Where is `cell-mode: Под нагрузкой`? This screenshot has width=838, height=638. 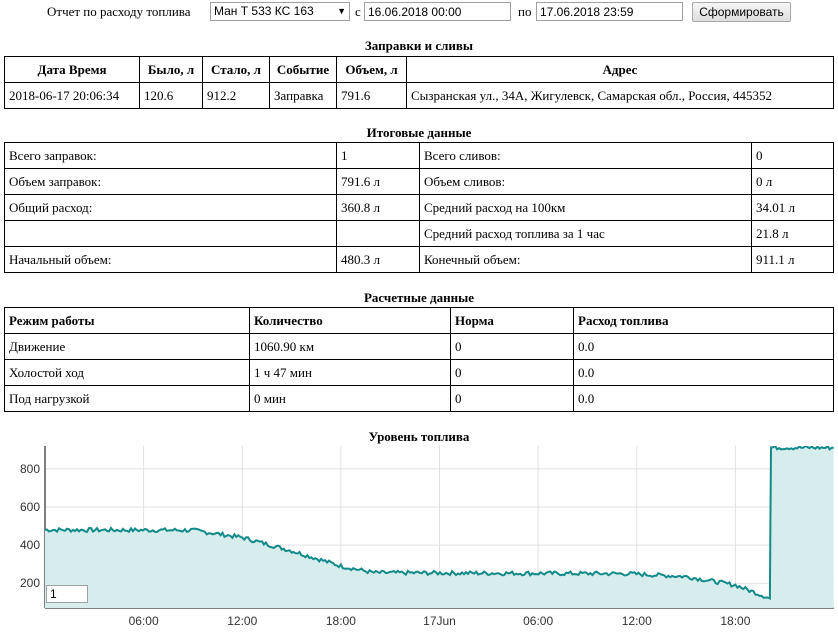 cell-mode: Под нагрузкой is located at coordinates (127, 398).